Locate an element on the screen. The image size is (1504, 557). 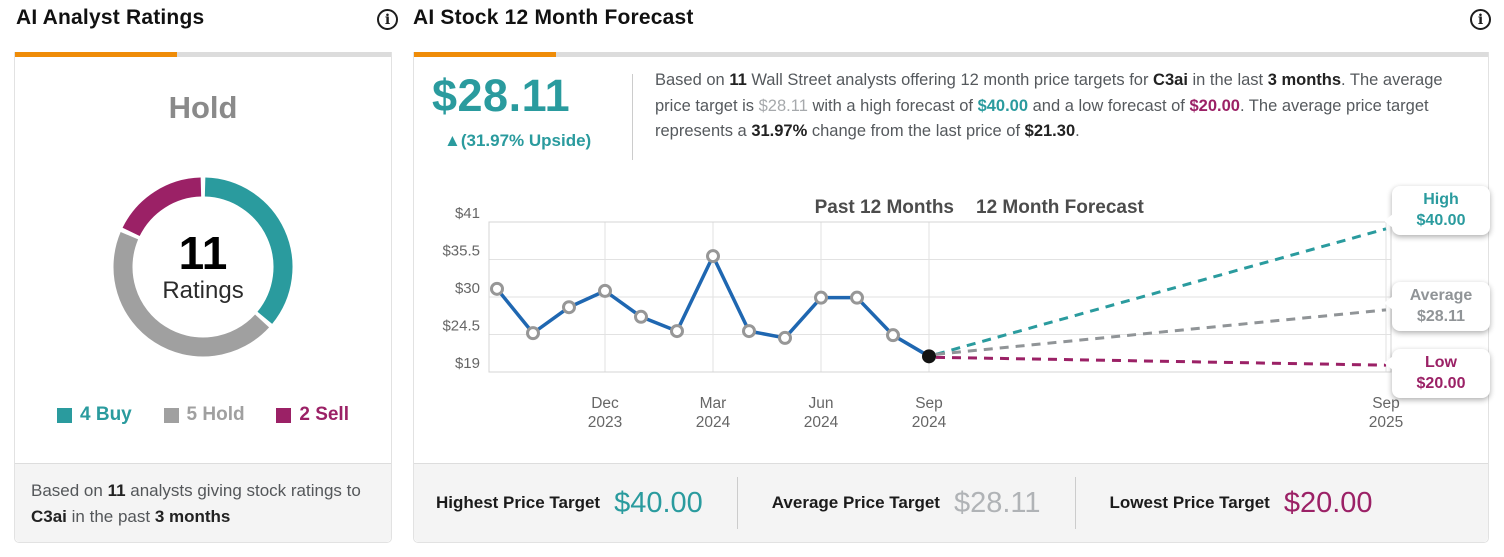
x-axis-tick-label: Dec is located at coordinates (605, 403).